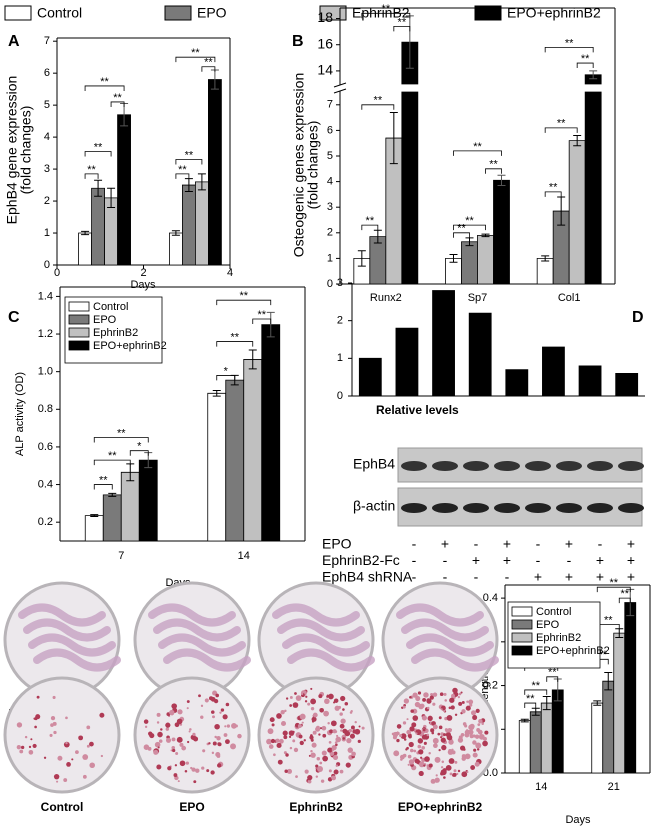 The image size is (669, 832). I want to click on y-tick-label: 3, so click(340, 283).